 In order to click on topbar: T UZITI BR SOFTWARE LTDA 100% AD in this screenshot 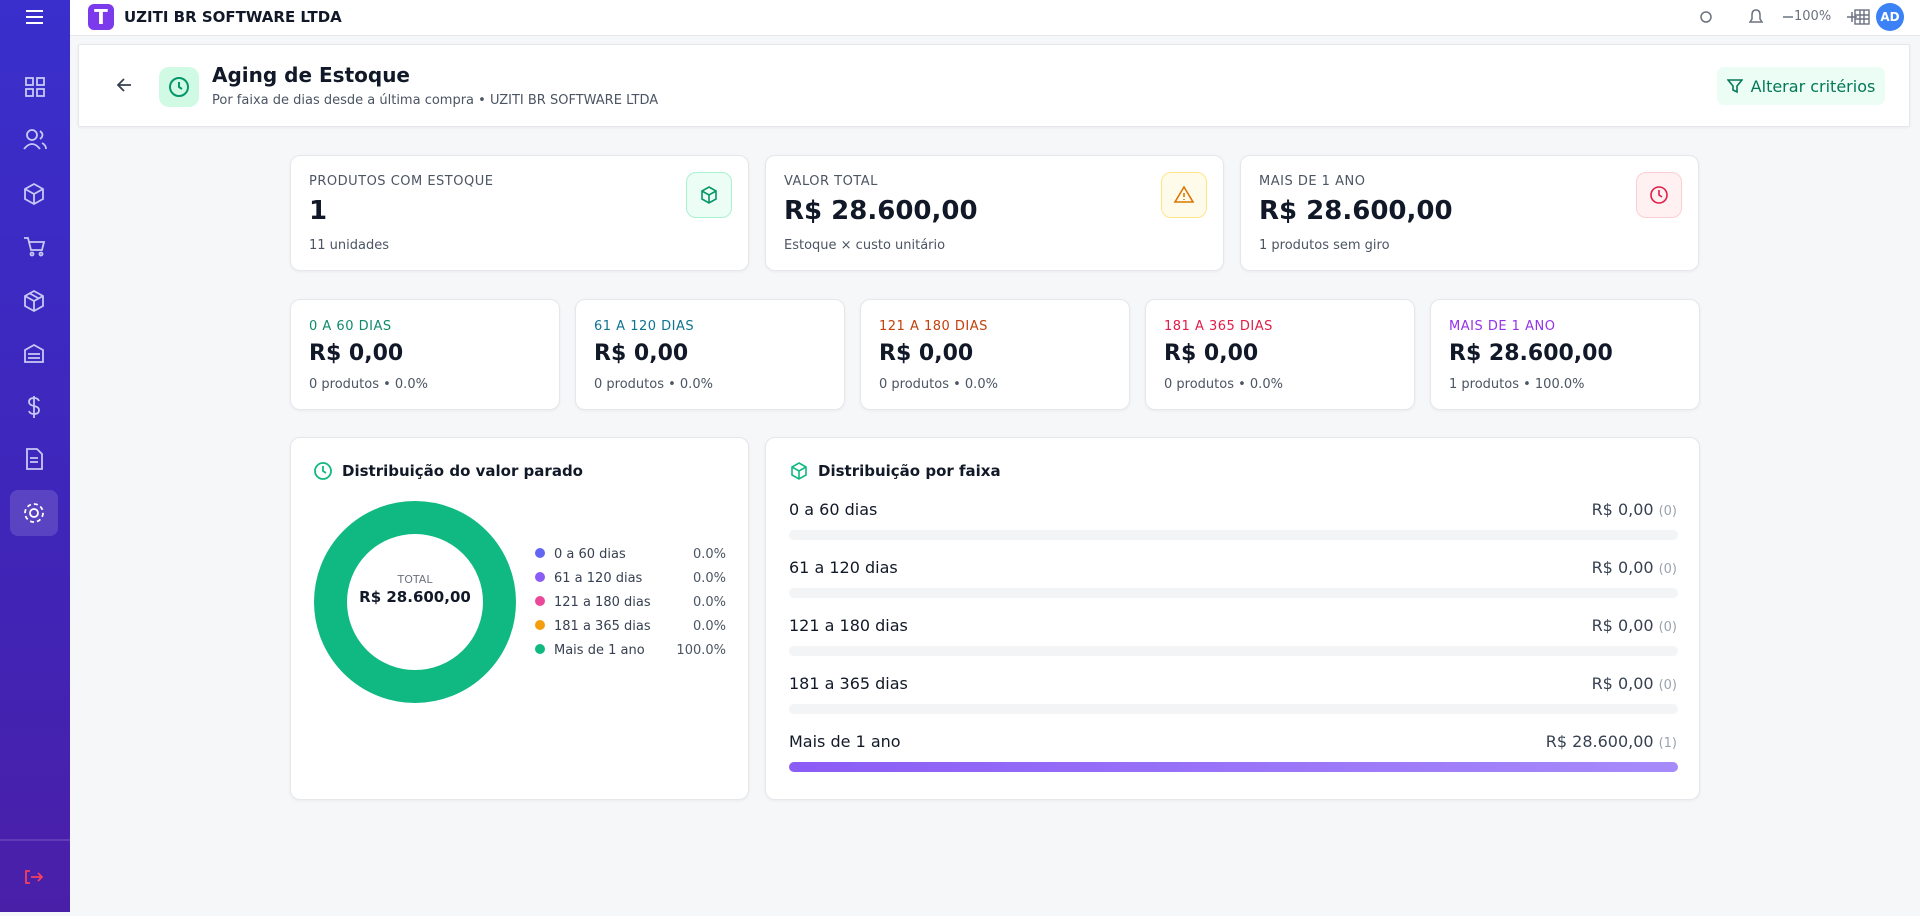, I will do `click(973, 18)`.